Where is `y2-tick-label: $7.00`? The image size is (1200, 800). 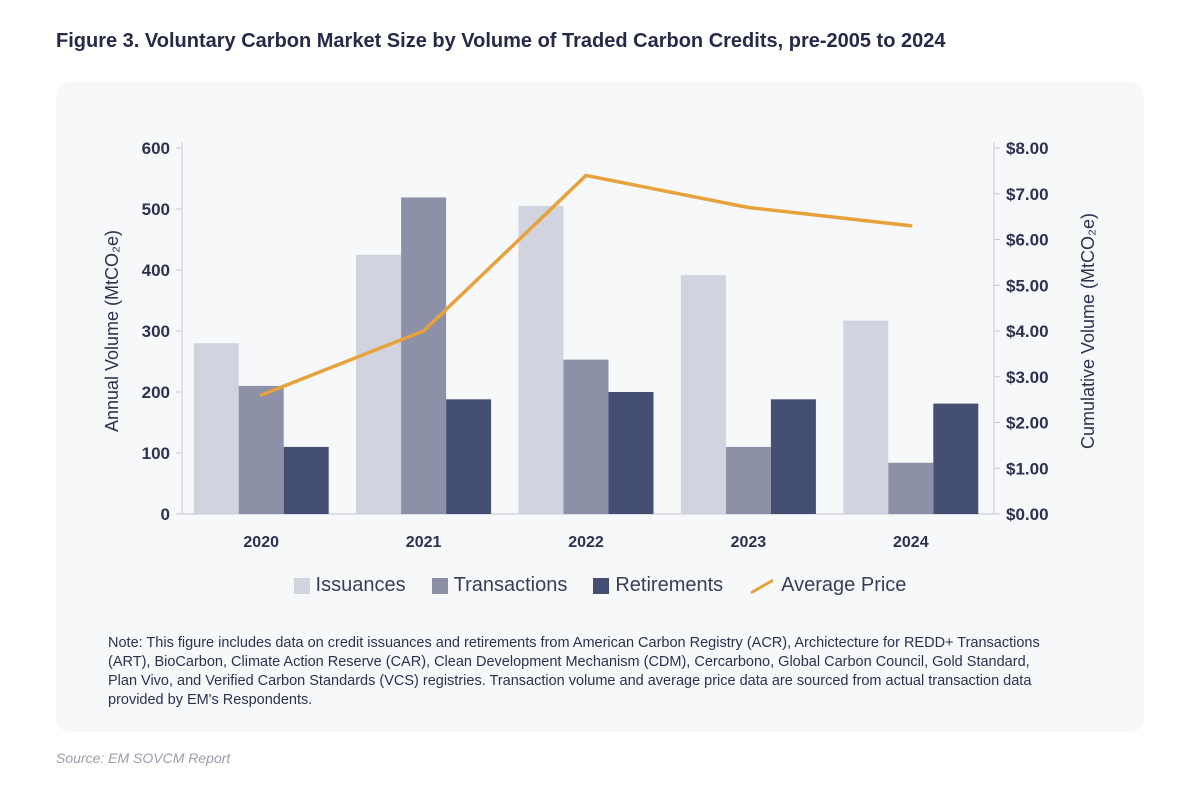 y2-tick-label: $7.00 is located at coordinates (1027, 194).